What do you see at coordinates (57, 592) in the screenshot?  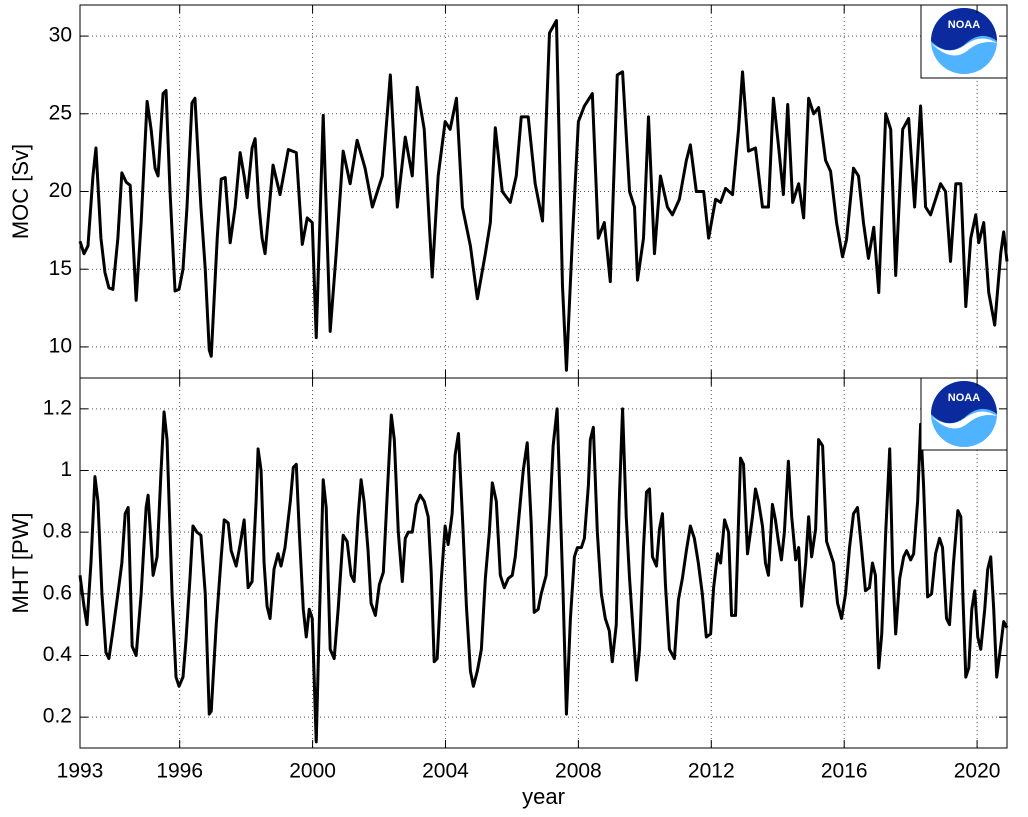 I see `y-tick-label: 0.6` at bounding box center [57, 592].